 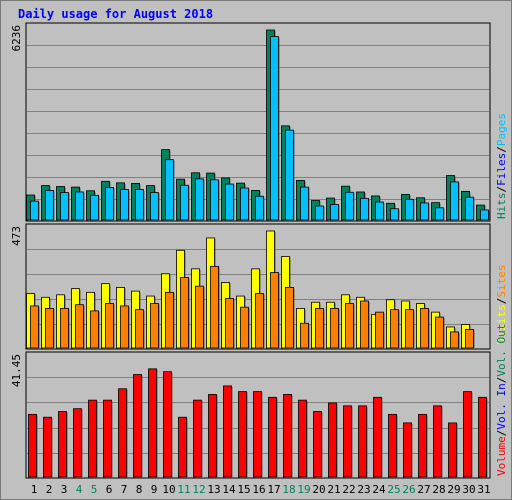 What do you see at coordinates (501, 406) in the screenshot?
I see `legend-volume-item-2: Vol. In` at bounding box center [501, 406].